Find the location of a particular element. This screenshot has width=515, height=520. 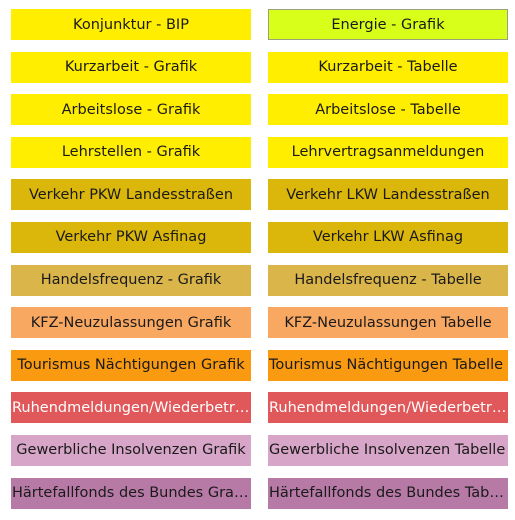

tile-label: Gewerbliche Insolvenzen Grafik is located at coordinates (131, 450).